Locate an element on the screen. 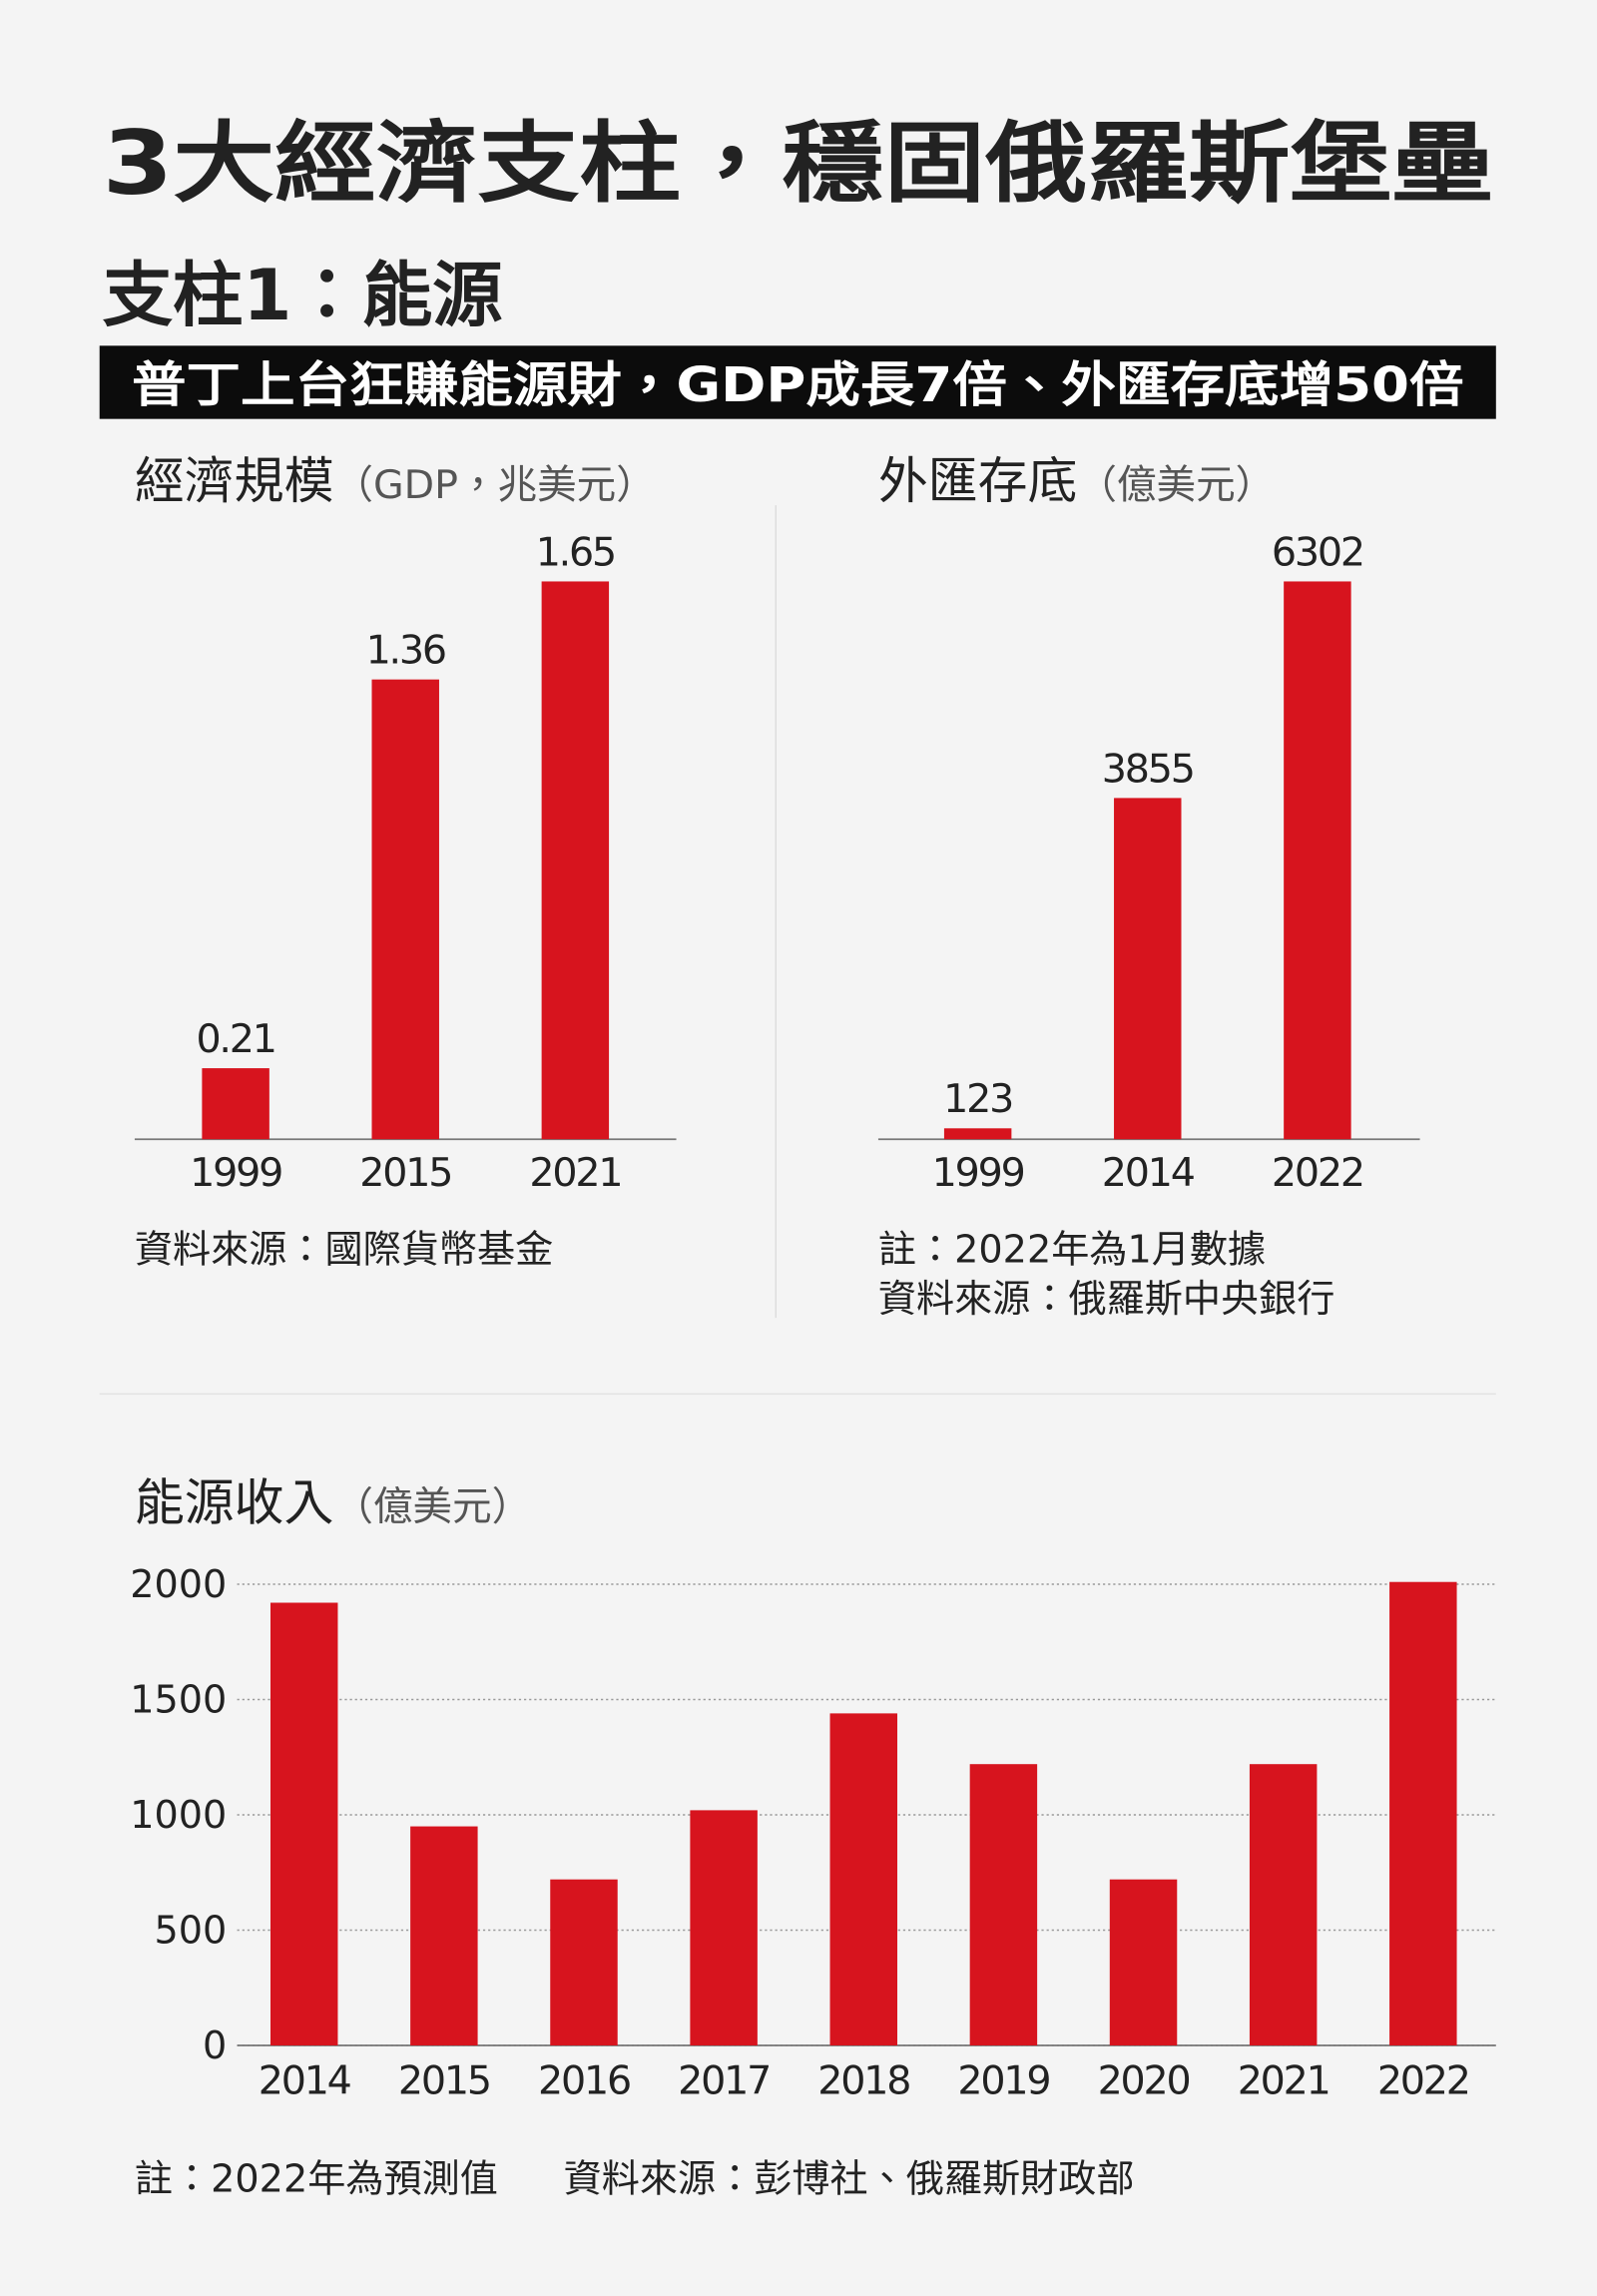  headline-banner is located at coordinates (797, 382).